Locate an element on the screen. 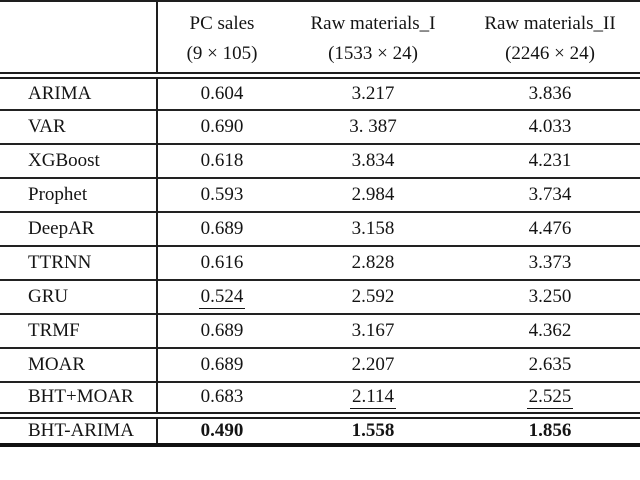 This screenshot has width=640, height=480. table-row-trmf: TRMF 0.689 3.167 4.362 is located at coordinates (320, 330).